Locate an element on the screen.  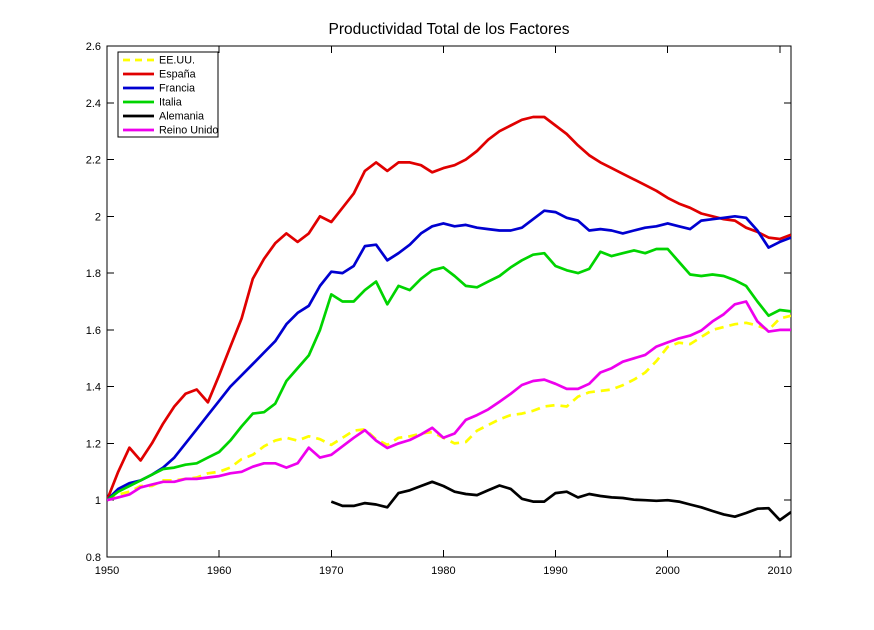
series-line-alemania is located at coordinates (560, 501).